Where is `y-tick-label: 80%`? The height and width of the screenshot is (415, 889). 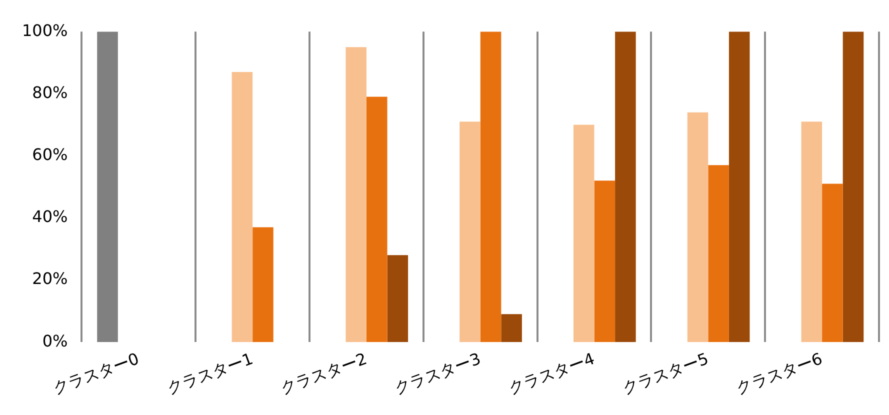
y-tick-label: 80% is located at coordinates (50, 92).